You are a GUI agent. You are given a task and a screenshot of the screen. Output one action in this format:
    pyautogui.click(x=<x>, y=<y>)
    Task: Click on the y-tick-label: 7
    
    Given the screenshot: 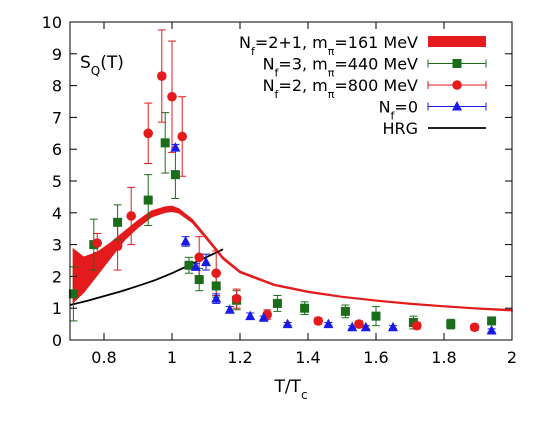 What is the action you would take?
    pyautogui.click(x=57, y=117)
    